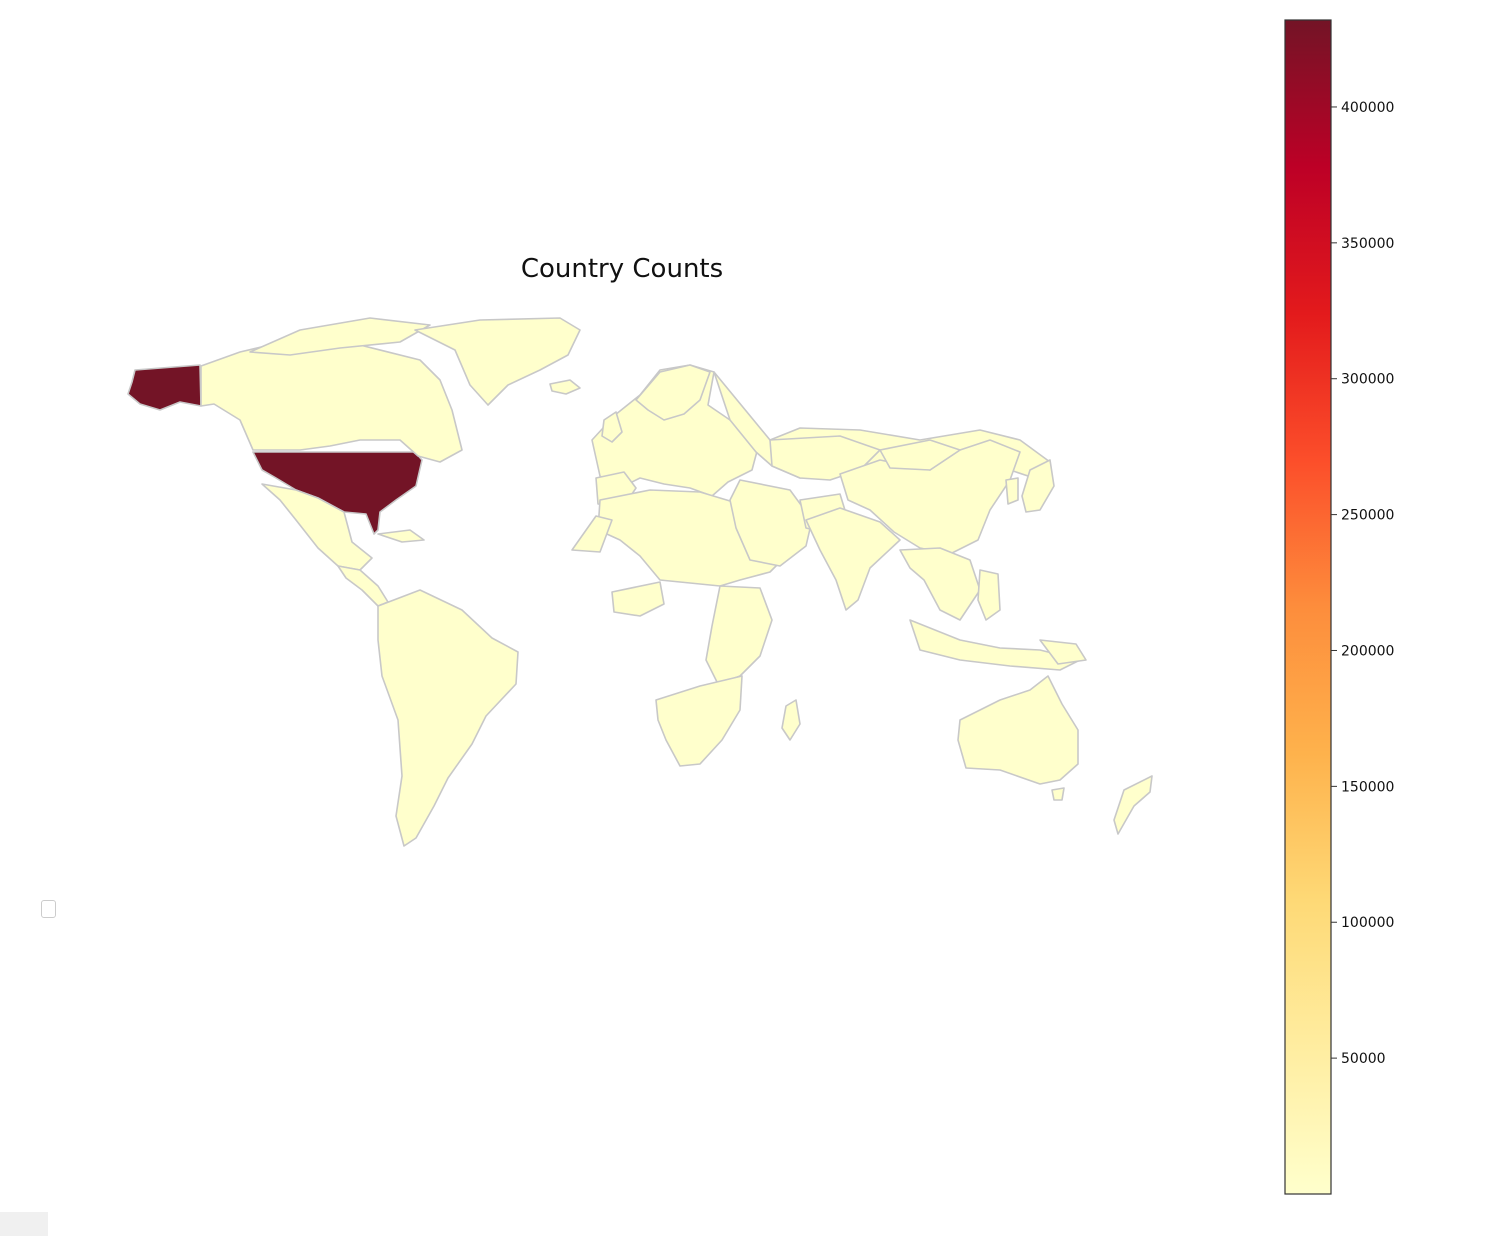  What do you see at coordinates (1367, 516) in the screenshot?
I see `colorbar-tick-label: 250000` at bounding box center [1367, 516].